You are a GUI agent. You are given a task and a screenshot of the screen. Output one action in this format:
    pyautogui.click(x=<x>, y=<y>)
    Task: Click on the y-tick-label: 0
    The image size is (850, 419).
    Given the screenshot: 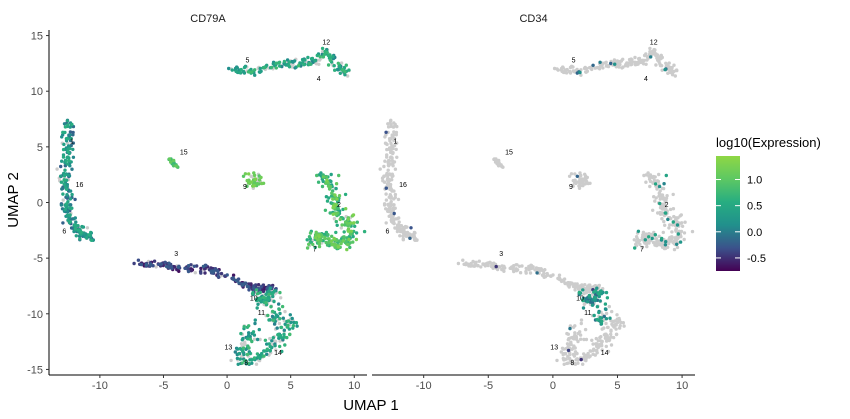 What is the action you would take?
    pyautogui.click(x=40, y=204)
    